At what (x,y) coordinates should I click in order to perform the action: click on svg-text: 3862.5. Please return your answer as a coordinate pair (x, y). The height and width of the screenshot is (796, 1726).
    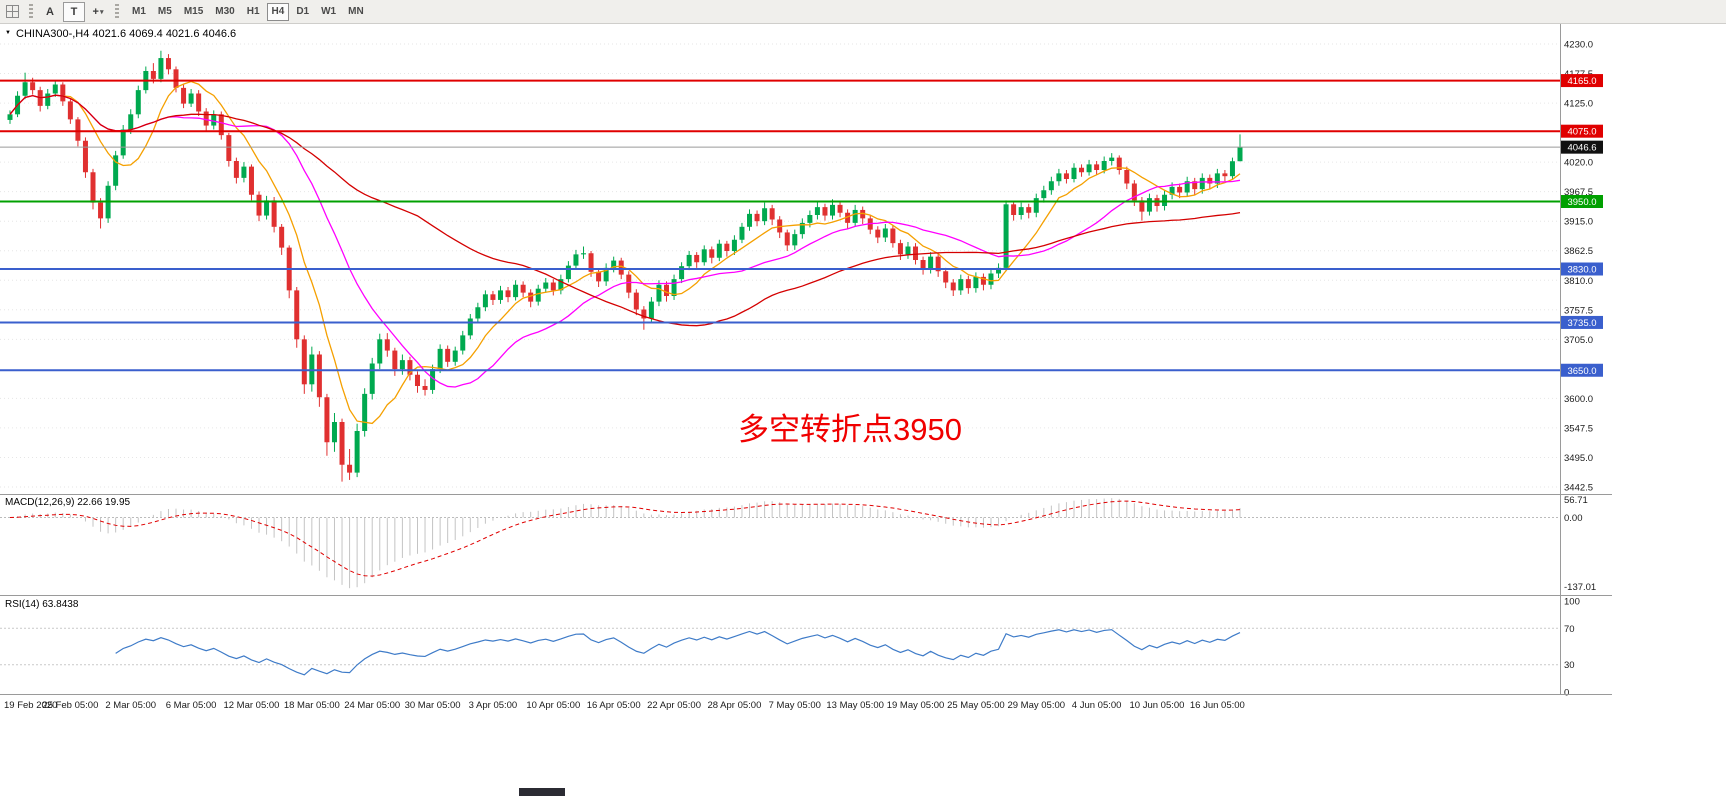
    Looking at the image, I should click on (1578, 251).